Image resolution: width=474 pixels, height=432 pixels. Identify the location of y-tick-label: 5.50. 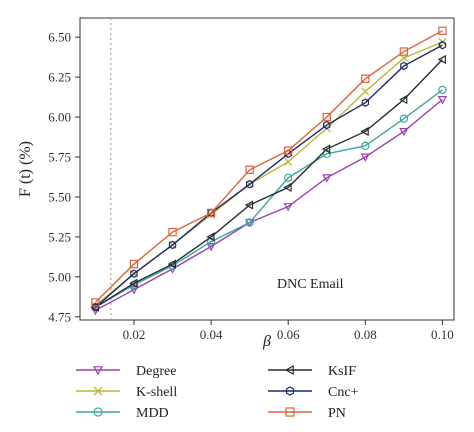
(59, 196).